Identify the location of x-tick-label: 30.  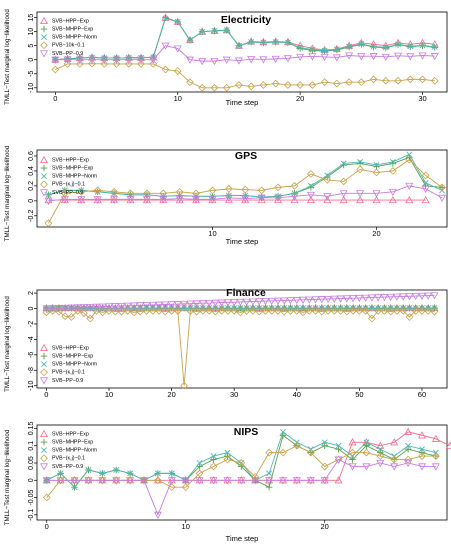
(422, 98).